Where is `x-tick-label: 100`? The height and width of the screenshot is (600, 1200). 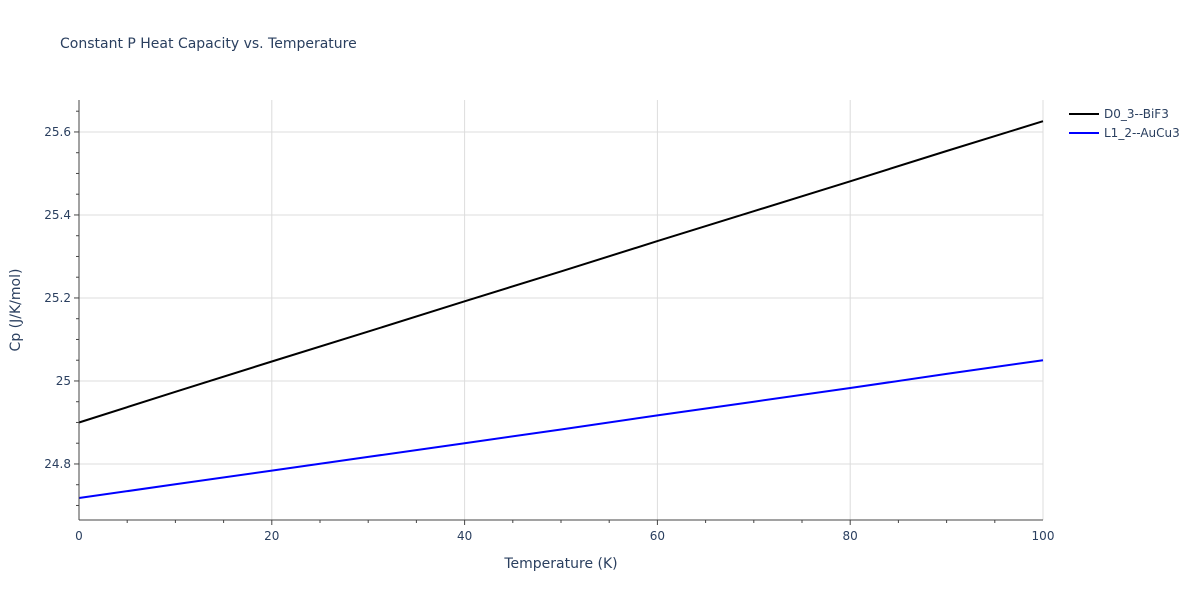 x-tick-label: 100 is located at coordinates (1043, 536).